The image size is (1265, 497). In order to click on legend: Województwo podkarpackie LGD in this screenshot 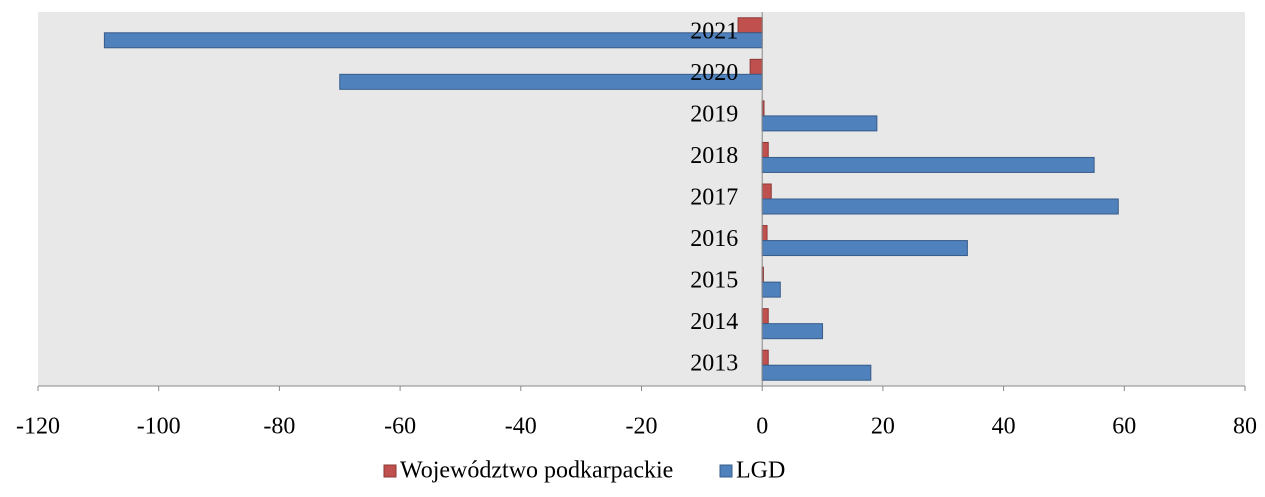, I will do `click(584, 471)`.